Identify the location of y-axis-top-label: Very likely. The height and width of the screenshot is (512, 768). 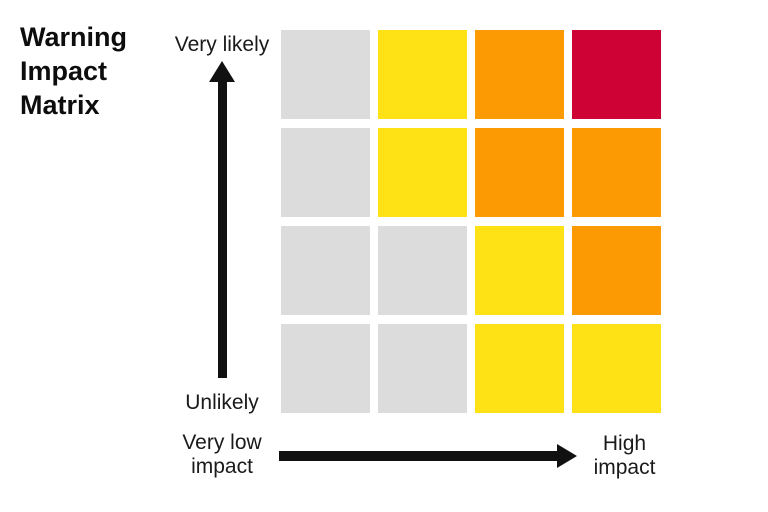
(222, 44).